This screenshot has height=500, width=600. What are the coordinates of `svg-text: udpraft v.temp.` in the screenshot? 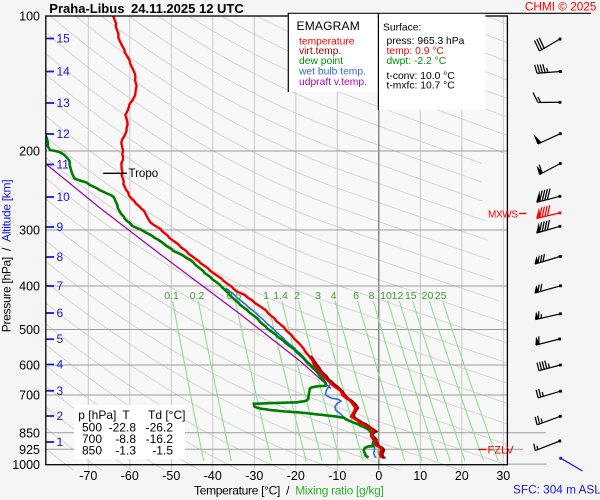 It's located at (333, 82).